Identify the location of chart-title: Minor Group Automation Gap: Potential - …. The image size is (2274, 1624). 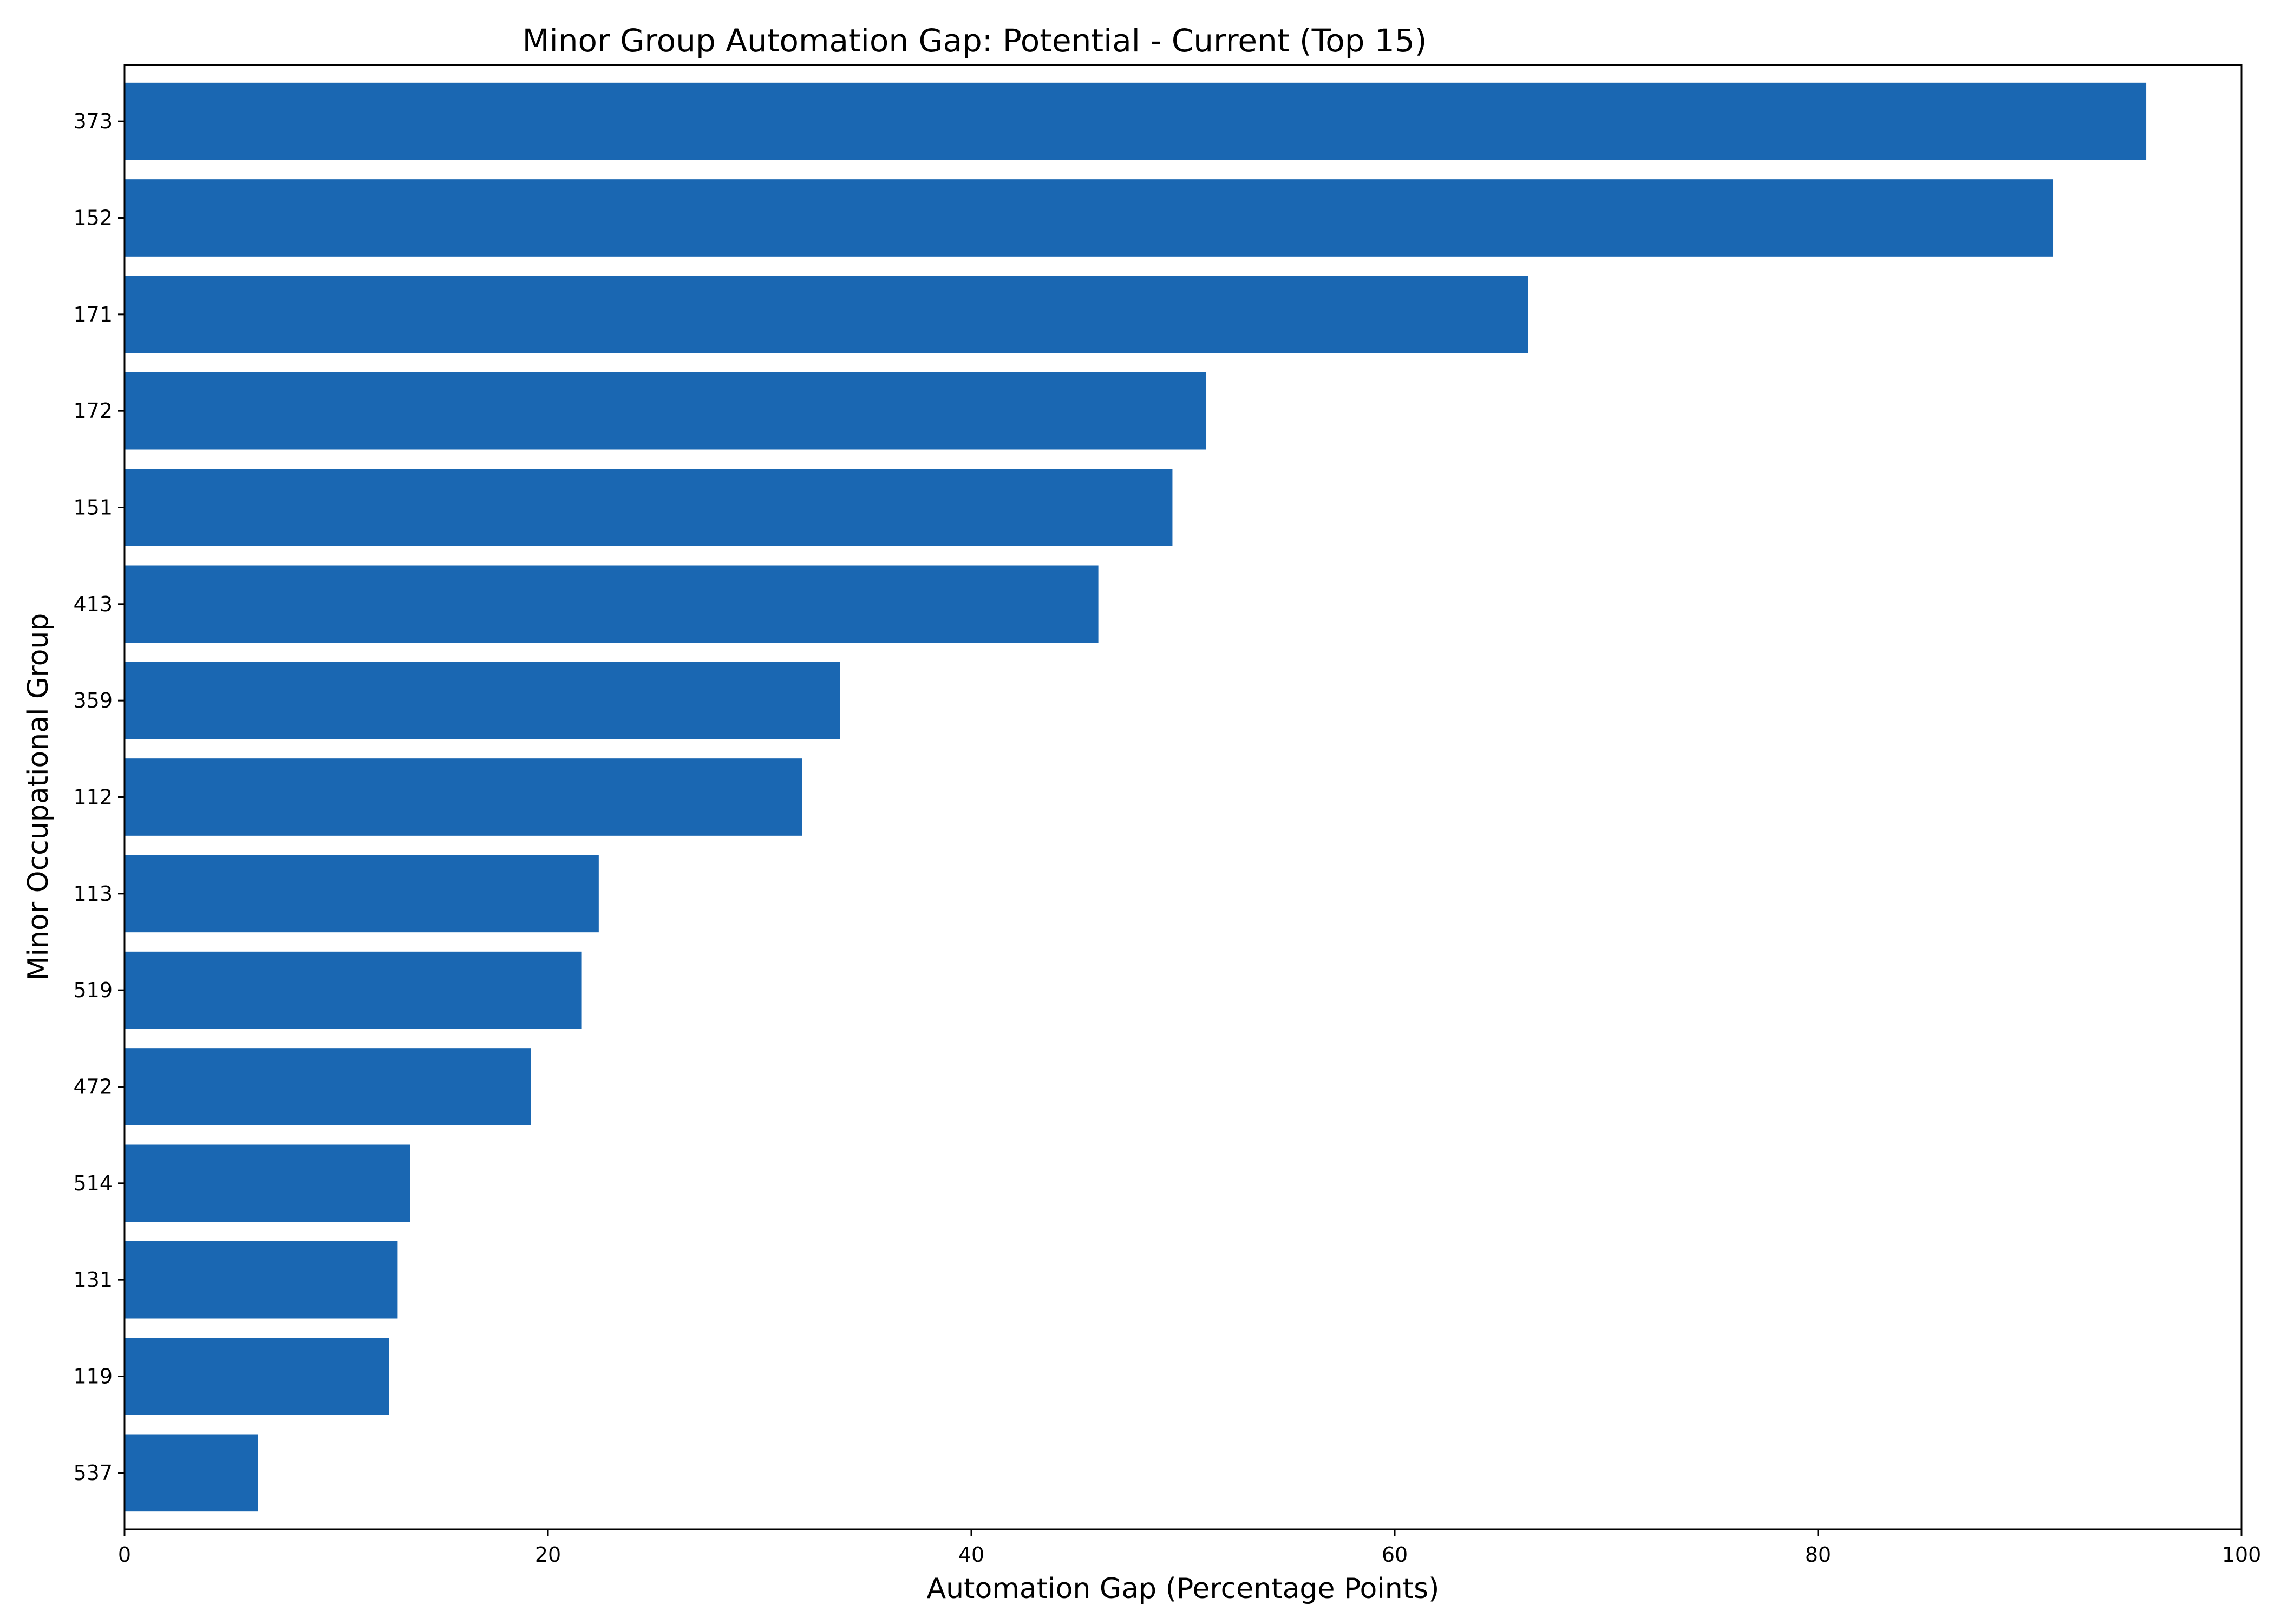
(975, 41).